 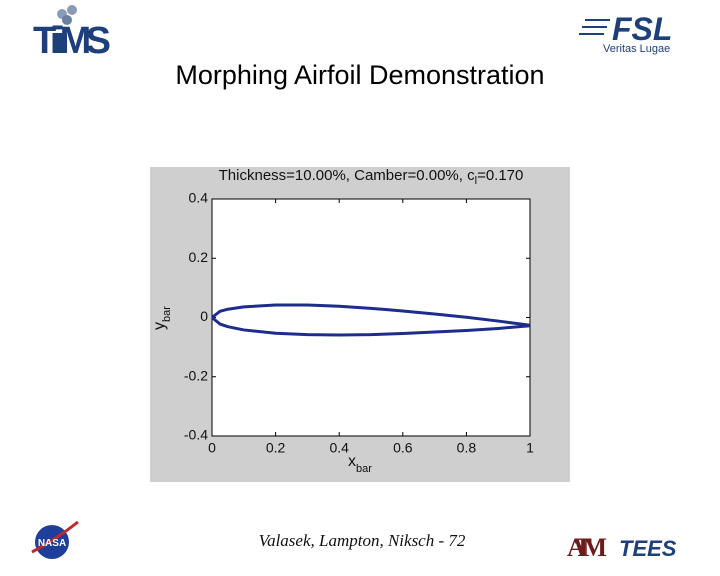 I want to click on y-tick-label: -0.2, so click(x=196, y=375).